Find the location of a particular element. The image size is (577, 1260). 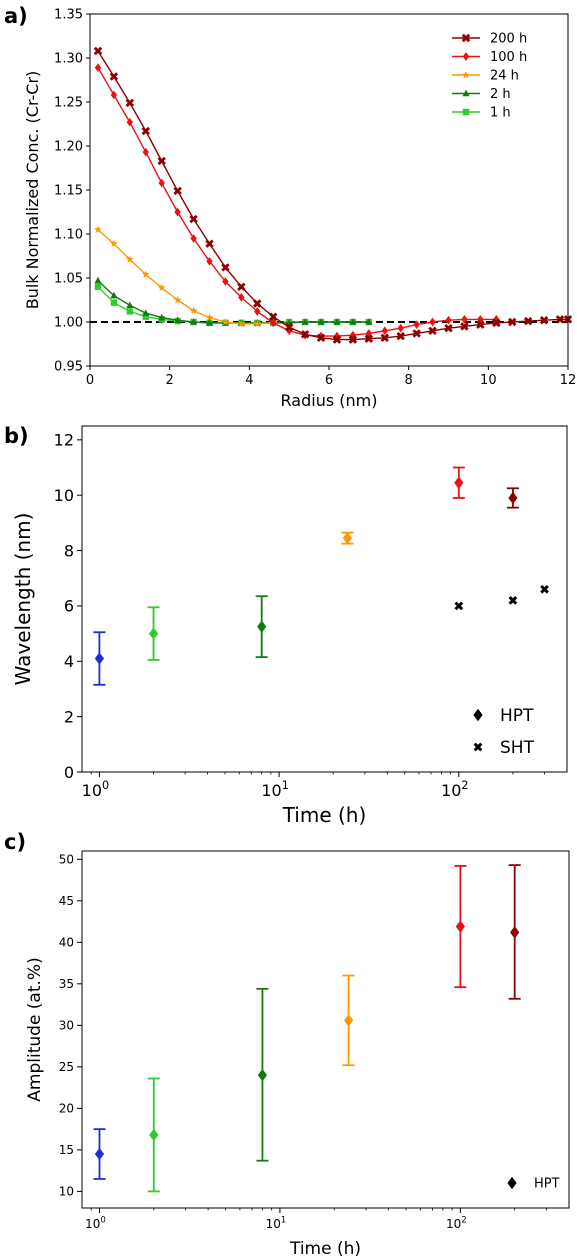

y-tick-label: 1.05 is located at coordinates (68, 279).